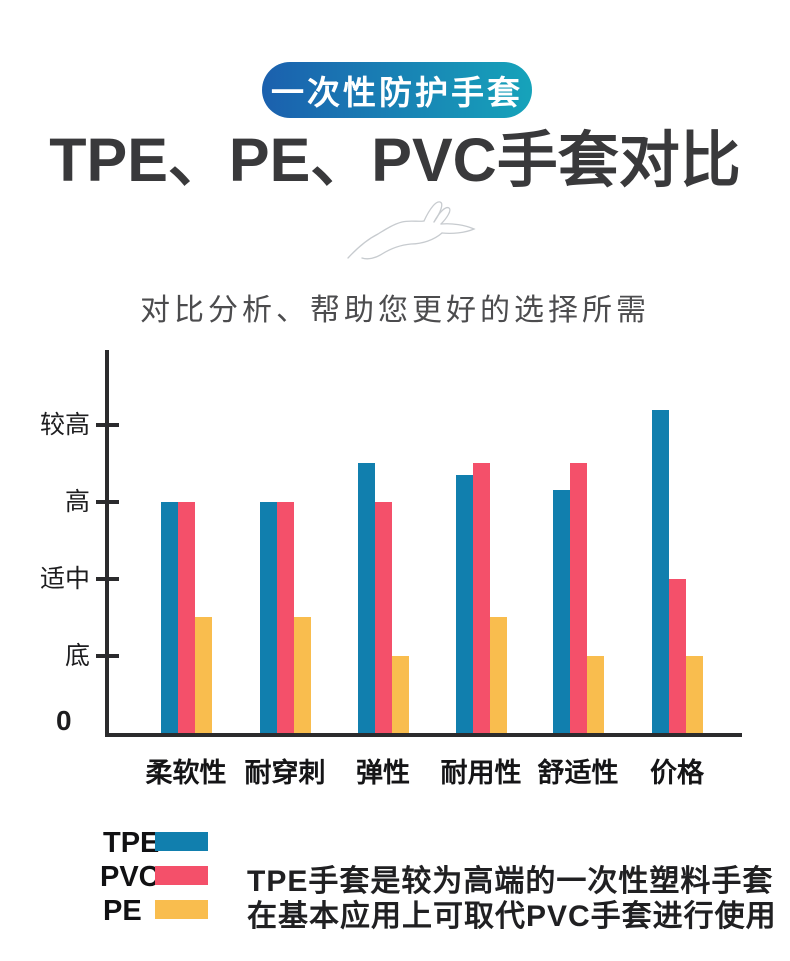 The image size is (790, 961). What do you see at coordinates (481, 773) in the screenshot?
I see `x-category-label: 耐用性` at bounding box center [481, 773].